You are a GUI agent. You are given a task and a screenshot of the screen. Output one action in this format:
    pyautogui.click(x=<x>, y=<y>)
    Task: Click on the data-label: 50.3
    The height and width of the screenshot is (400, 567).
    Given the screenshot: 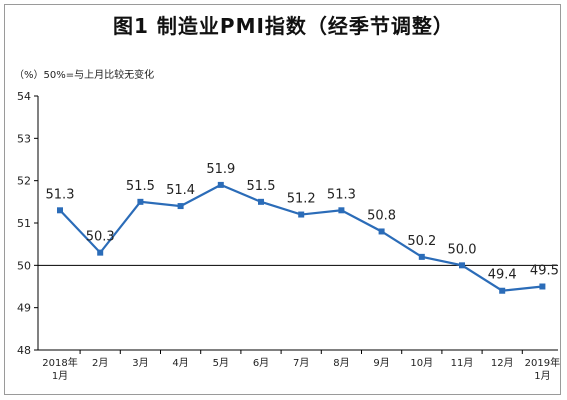 What is the action you would take?
    pyautogui.click(x=100, y=237)
    